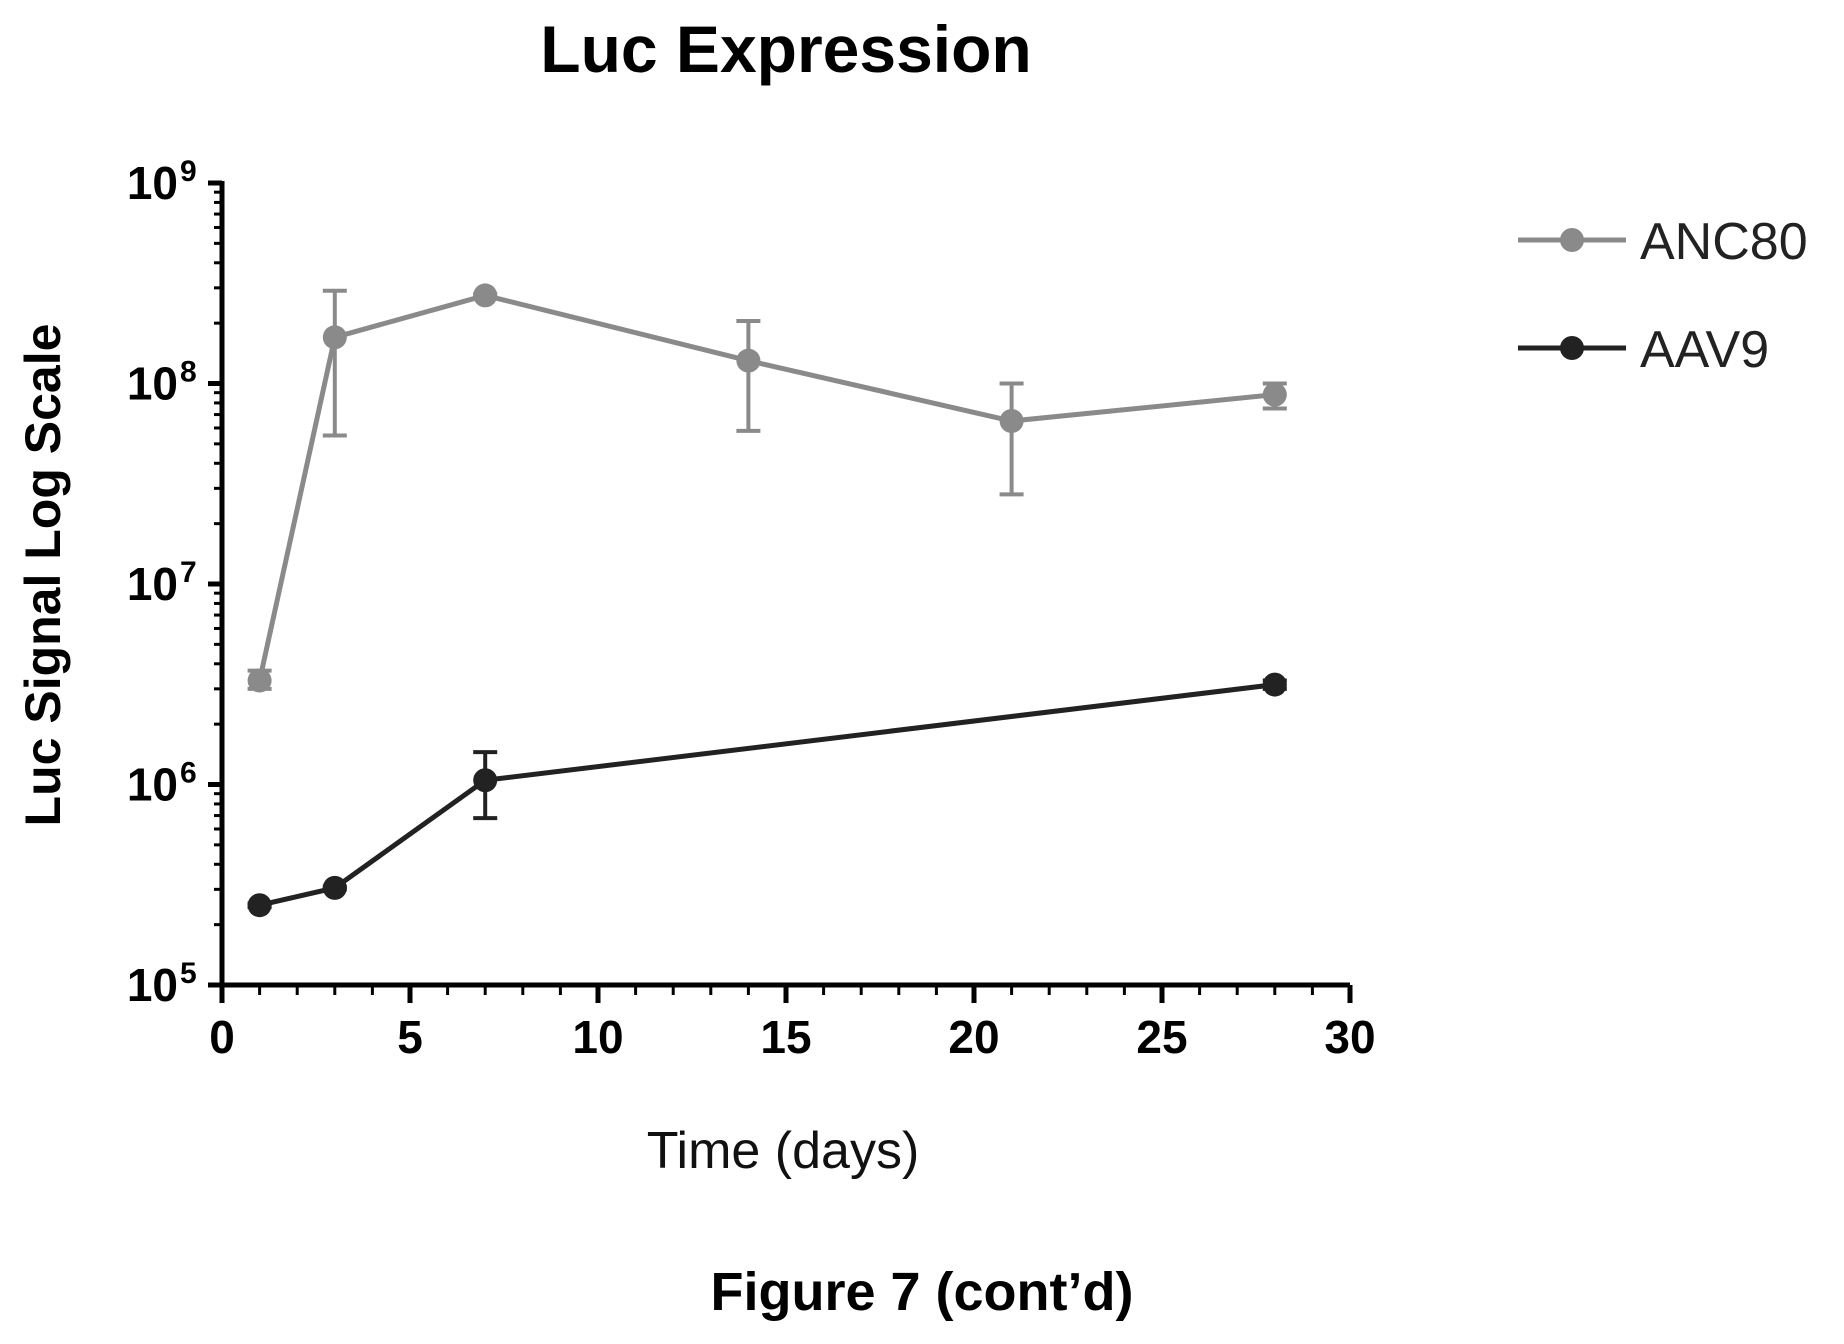 Image resolution: width=1844 pixels, height=1344 pixels. Describe the element at coordinates (1572, 240) in the screenshot. I see `legend-marker-anc80` at that location.